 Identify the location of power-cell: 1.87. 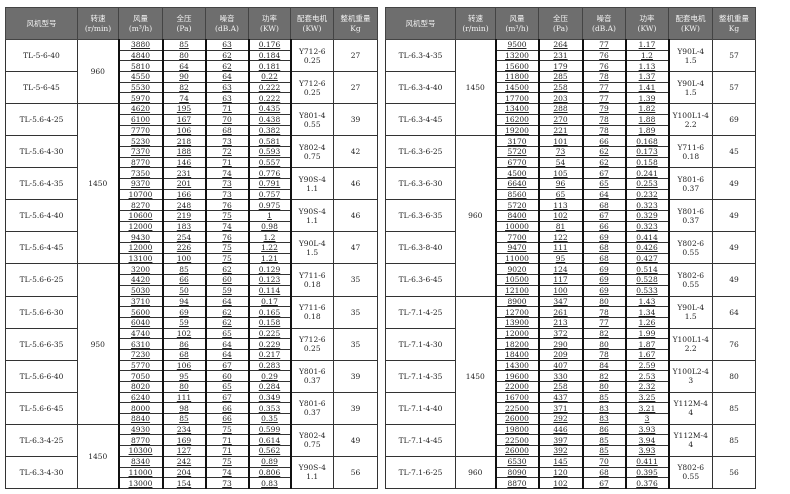
(647, 344).